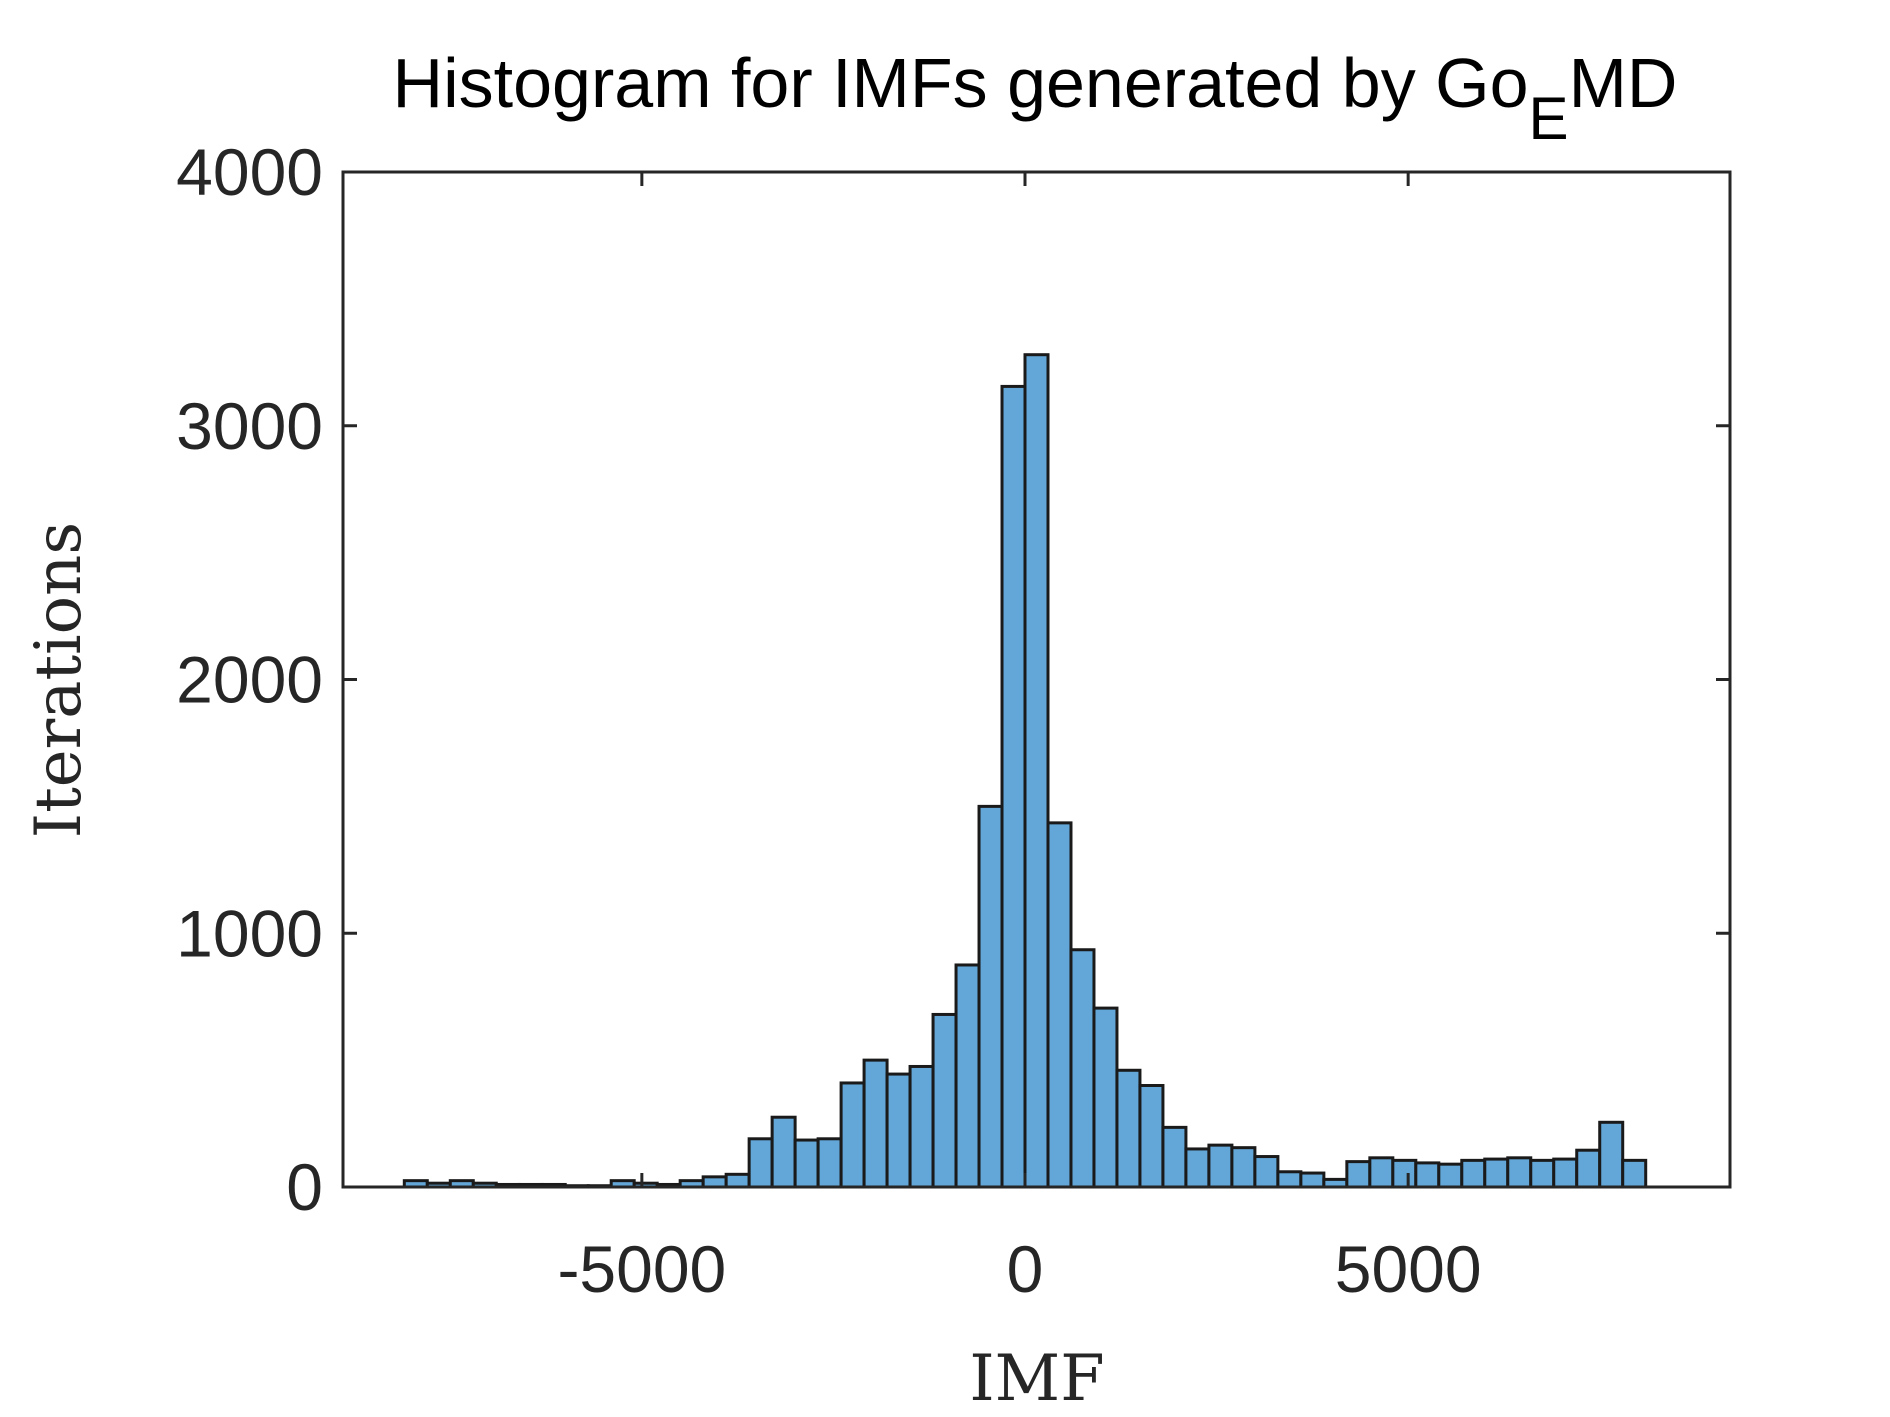  Describe the element at coordinates (249, 426) in the screenshot. I see `y-tick-label: 3000` at that location.